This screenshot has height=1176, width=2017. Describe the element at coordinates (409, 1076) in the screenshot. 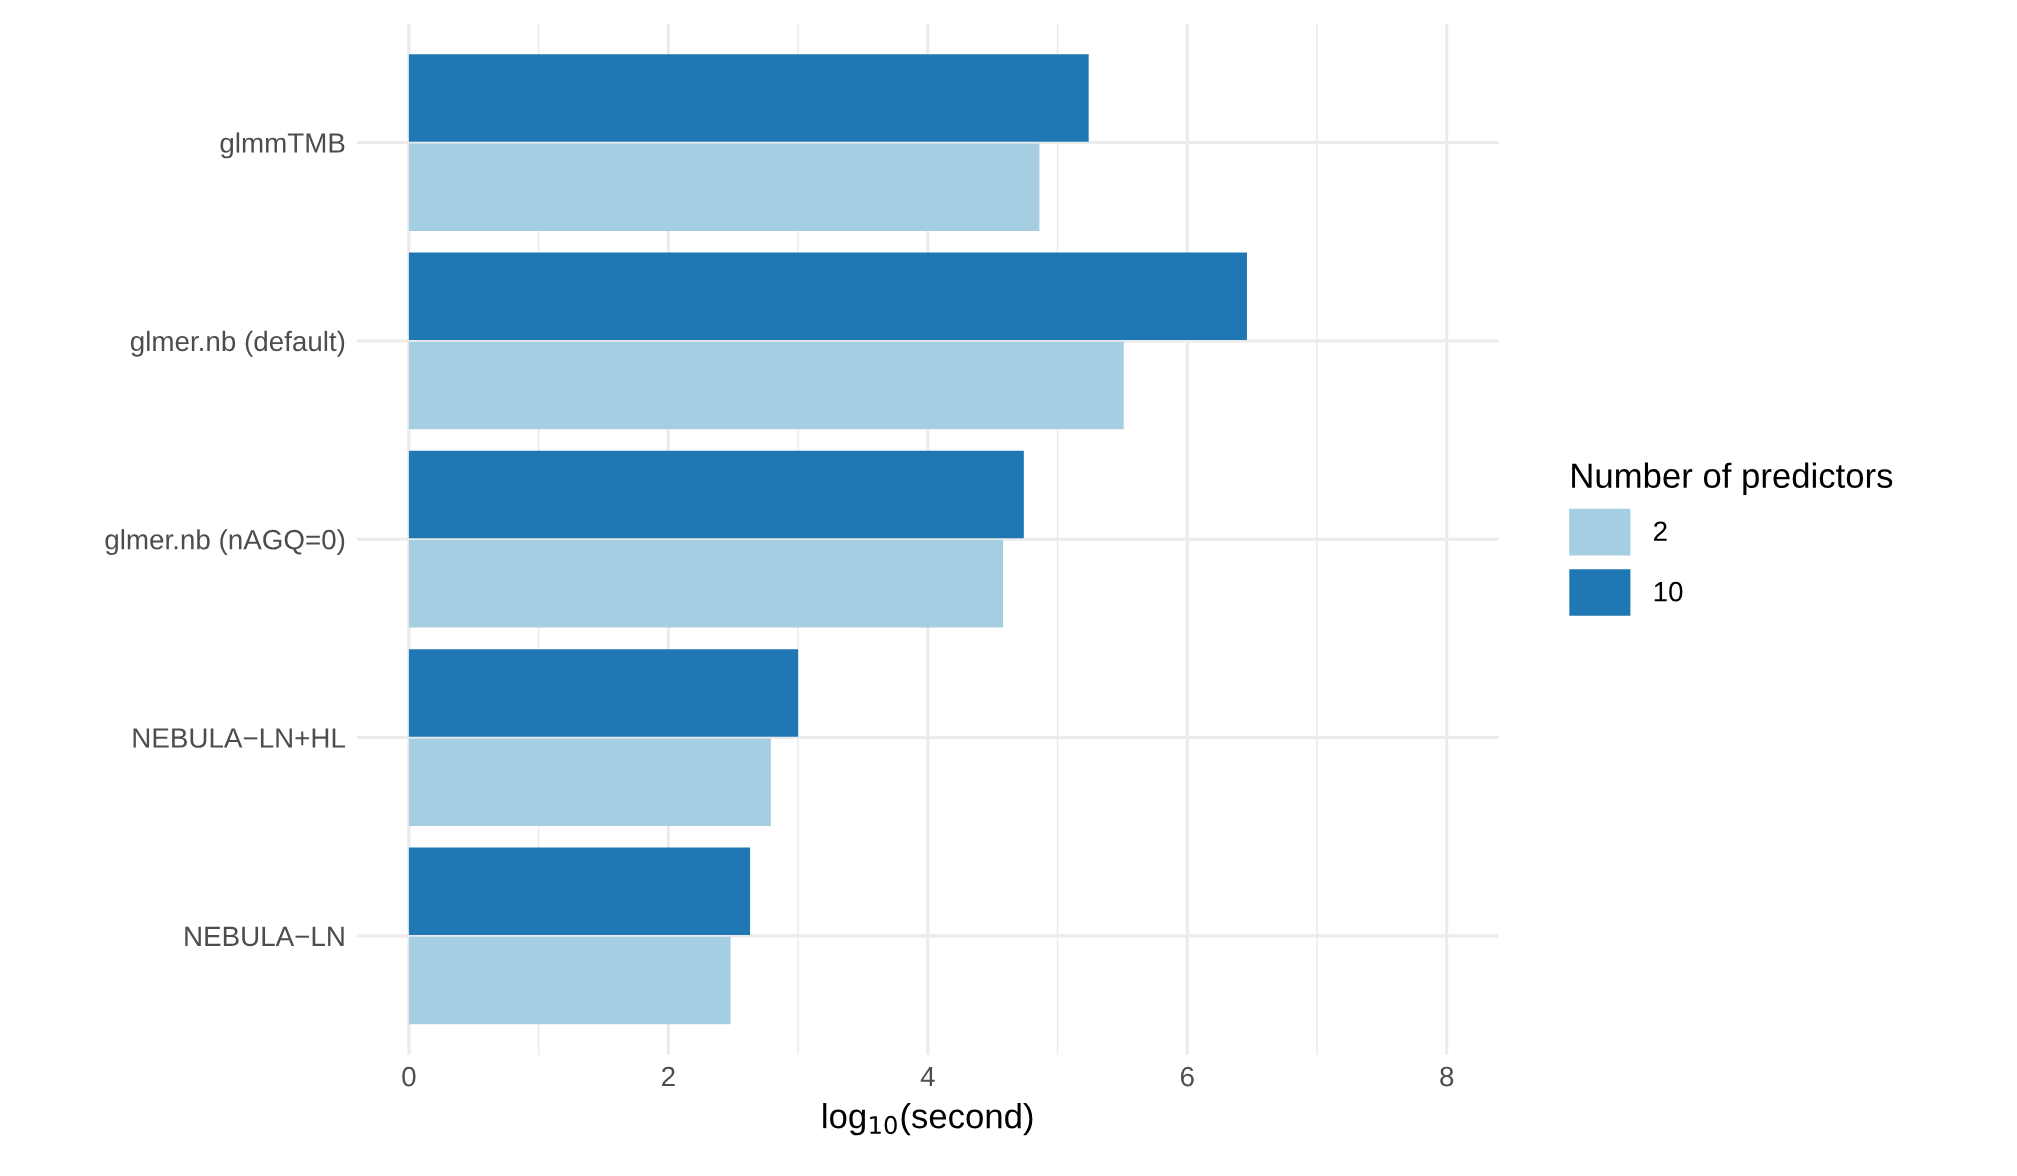

I see `x-tick-label: 0` at that location.